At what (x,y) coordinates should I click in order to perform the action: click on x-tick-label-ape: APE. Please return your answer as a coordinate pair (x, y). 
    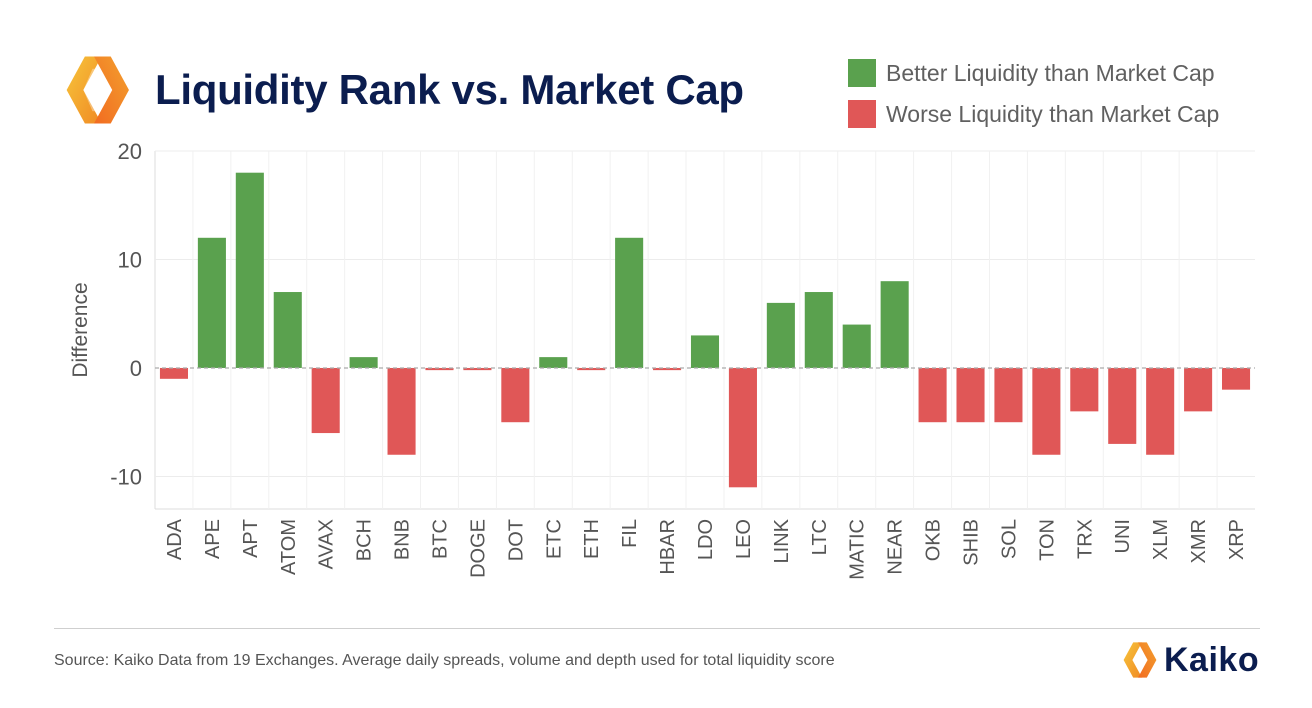
    Looking at the image, I should click on (213, 539).